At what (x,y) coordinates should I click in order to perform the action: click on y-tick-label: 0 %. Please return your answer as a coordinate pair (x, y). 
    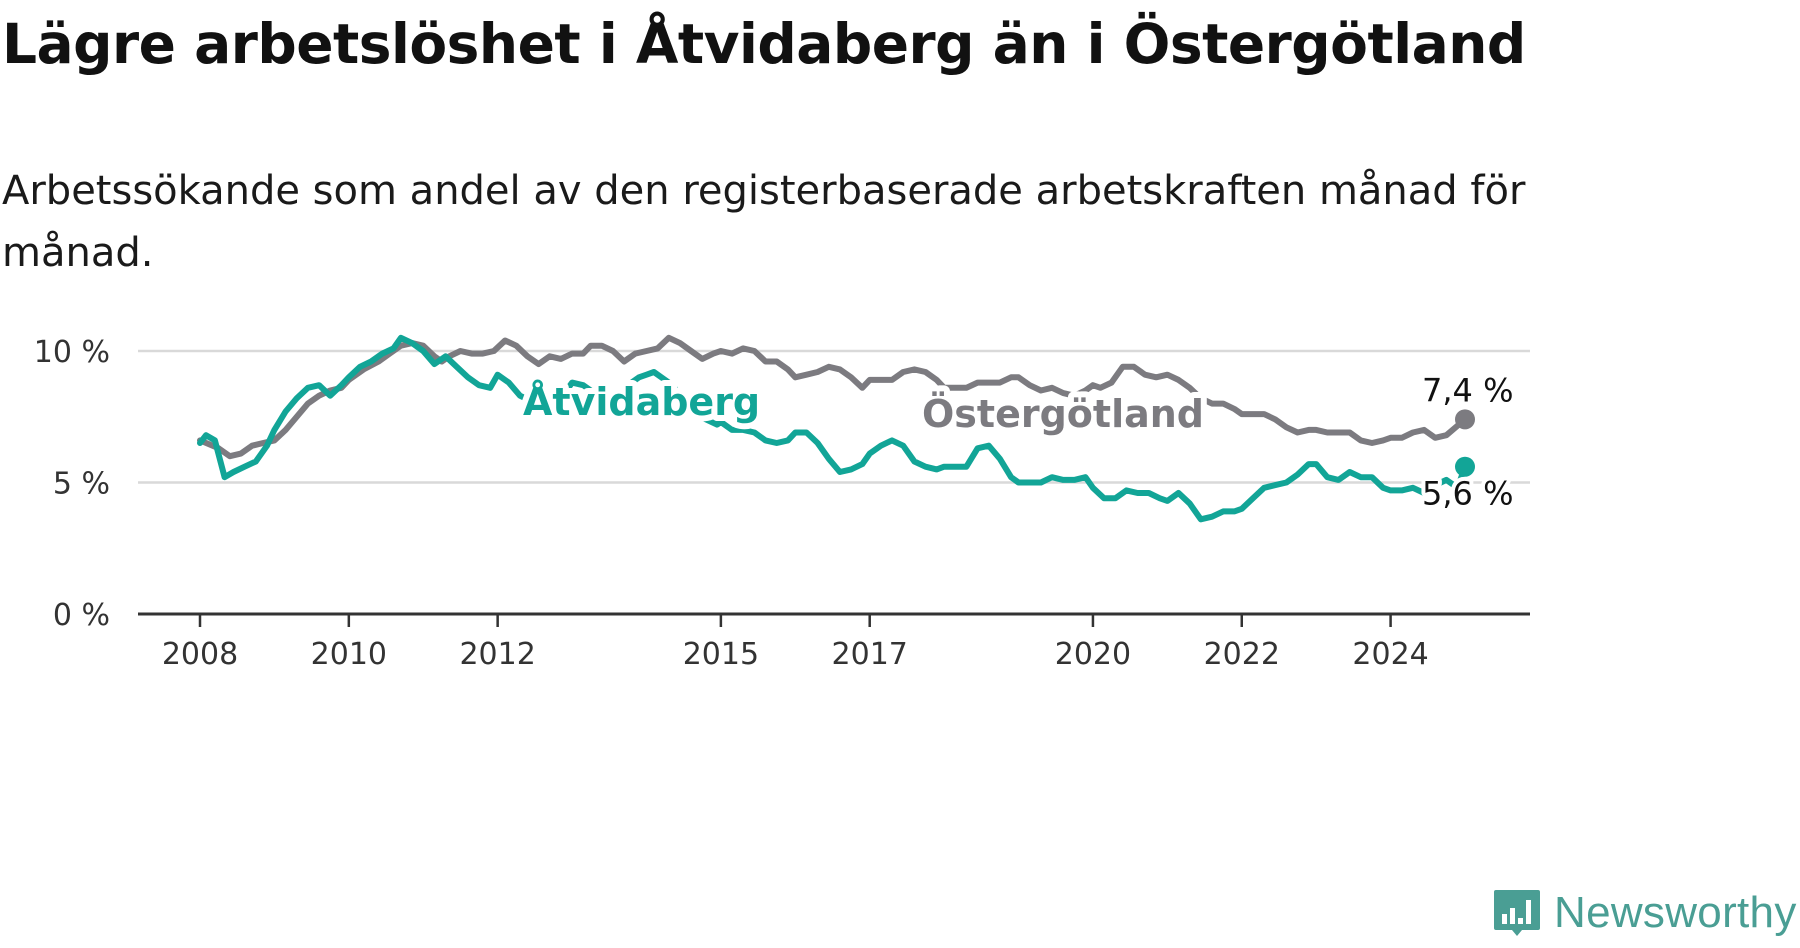
    Looking at the image, I should click on (81, 615).